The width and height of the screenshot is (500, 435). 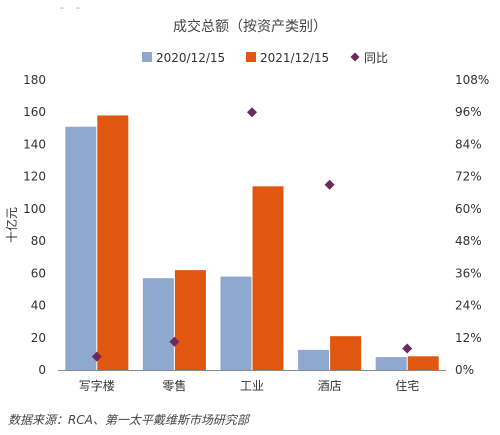 What do you see at coordinates (174, 385) in the screenshot?
I see `x-category-label: 零售` at bounding box center [174, 385].